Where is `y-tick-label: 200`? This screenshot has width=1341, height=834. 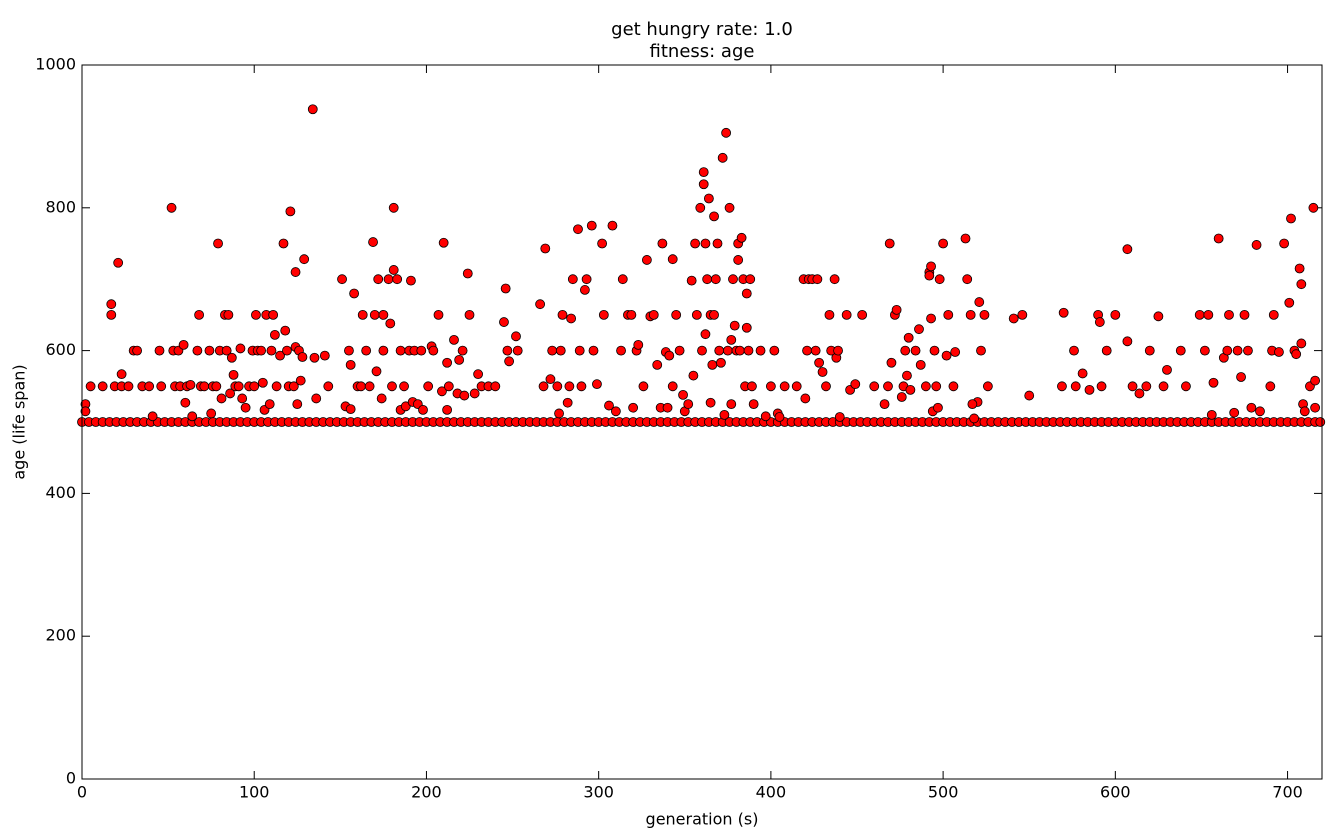 y-tick-label: 200 is located at coordinates (60, 635).